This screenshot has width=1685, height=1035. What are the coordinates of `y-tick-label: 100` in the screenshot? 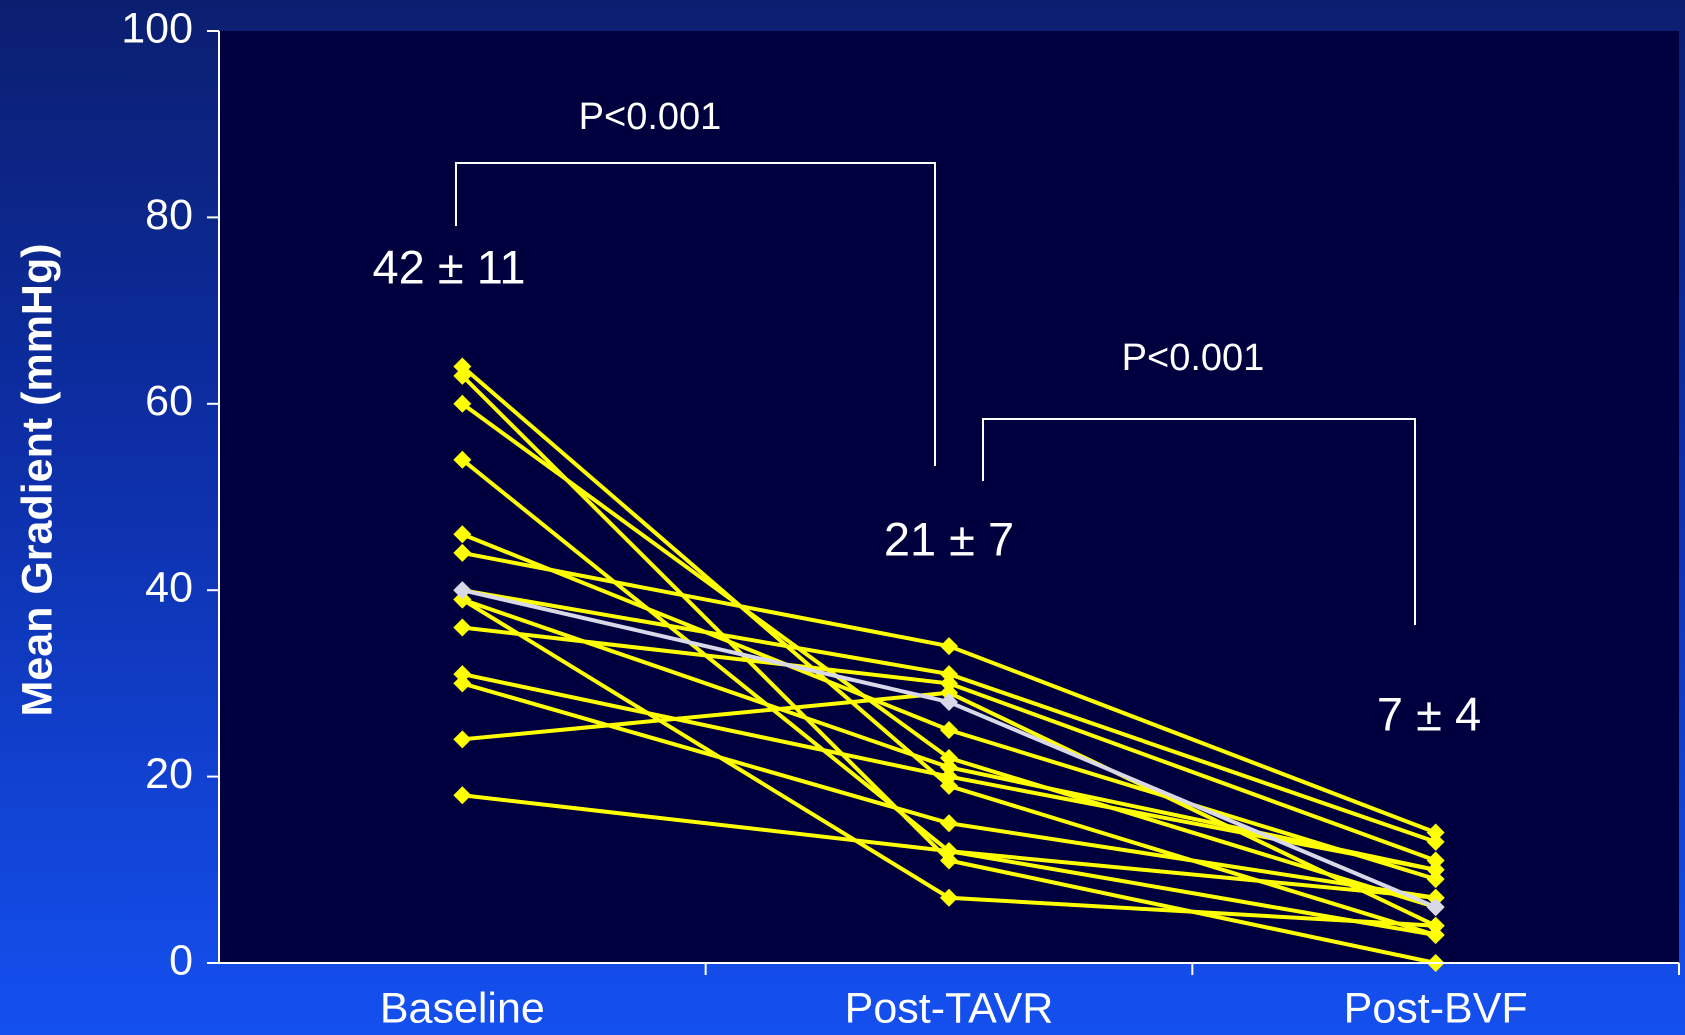 It's located at (157, 28).